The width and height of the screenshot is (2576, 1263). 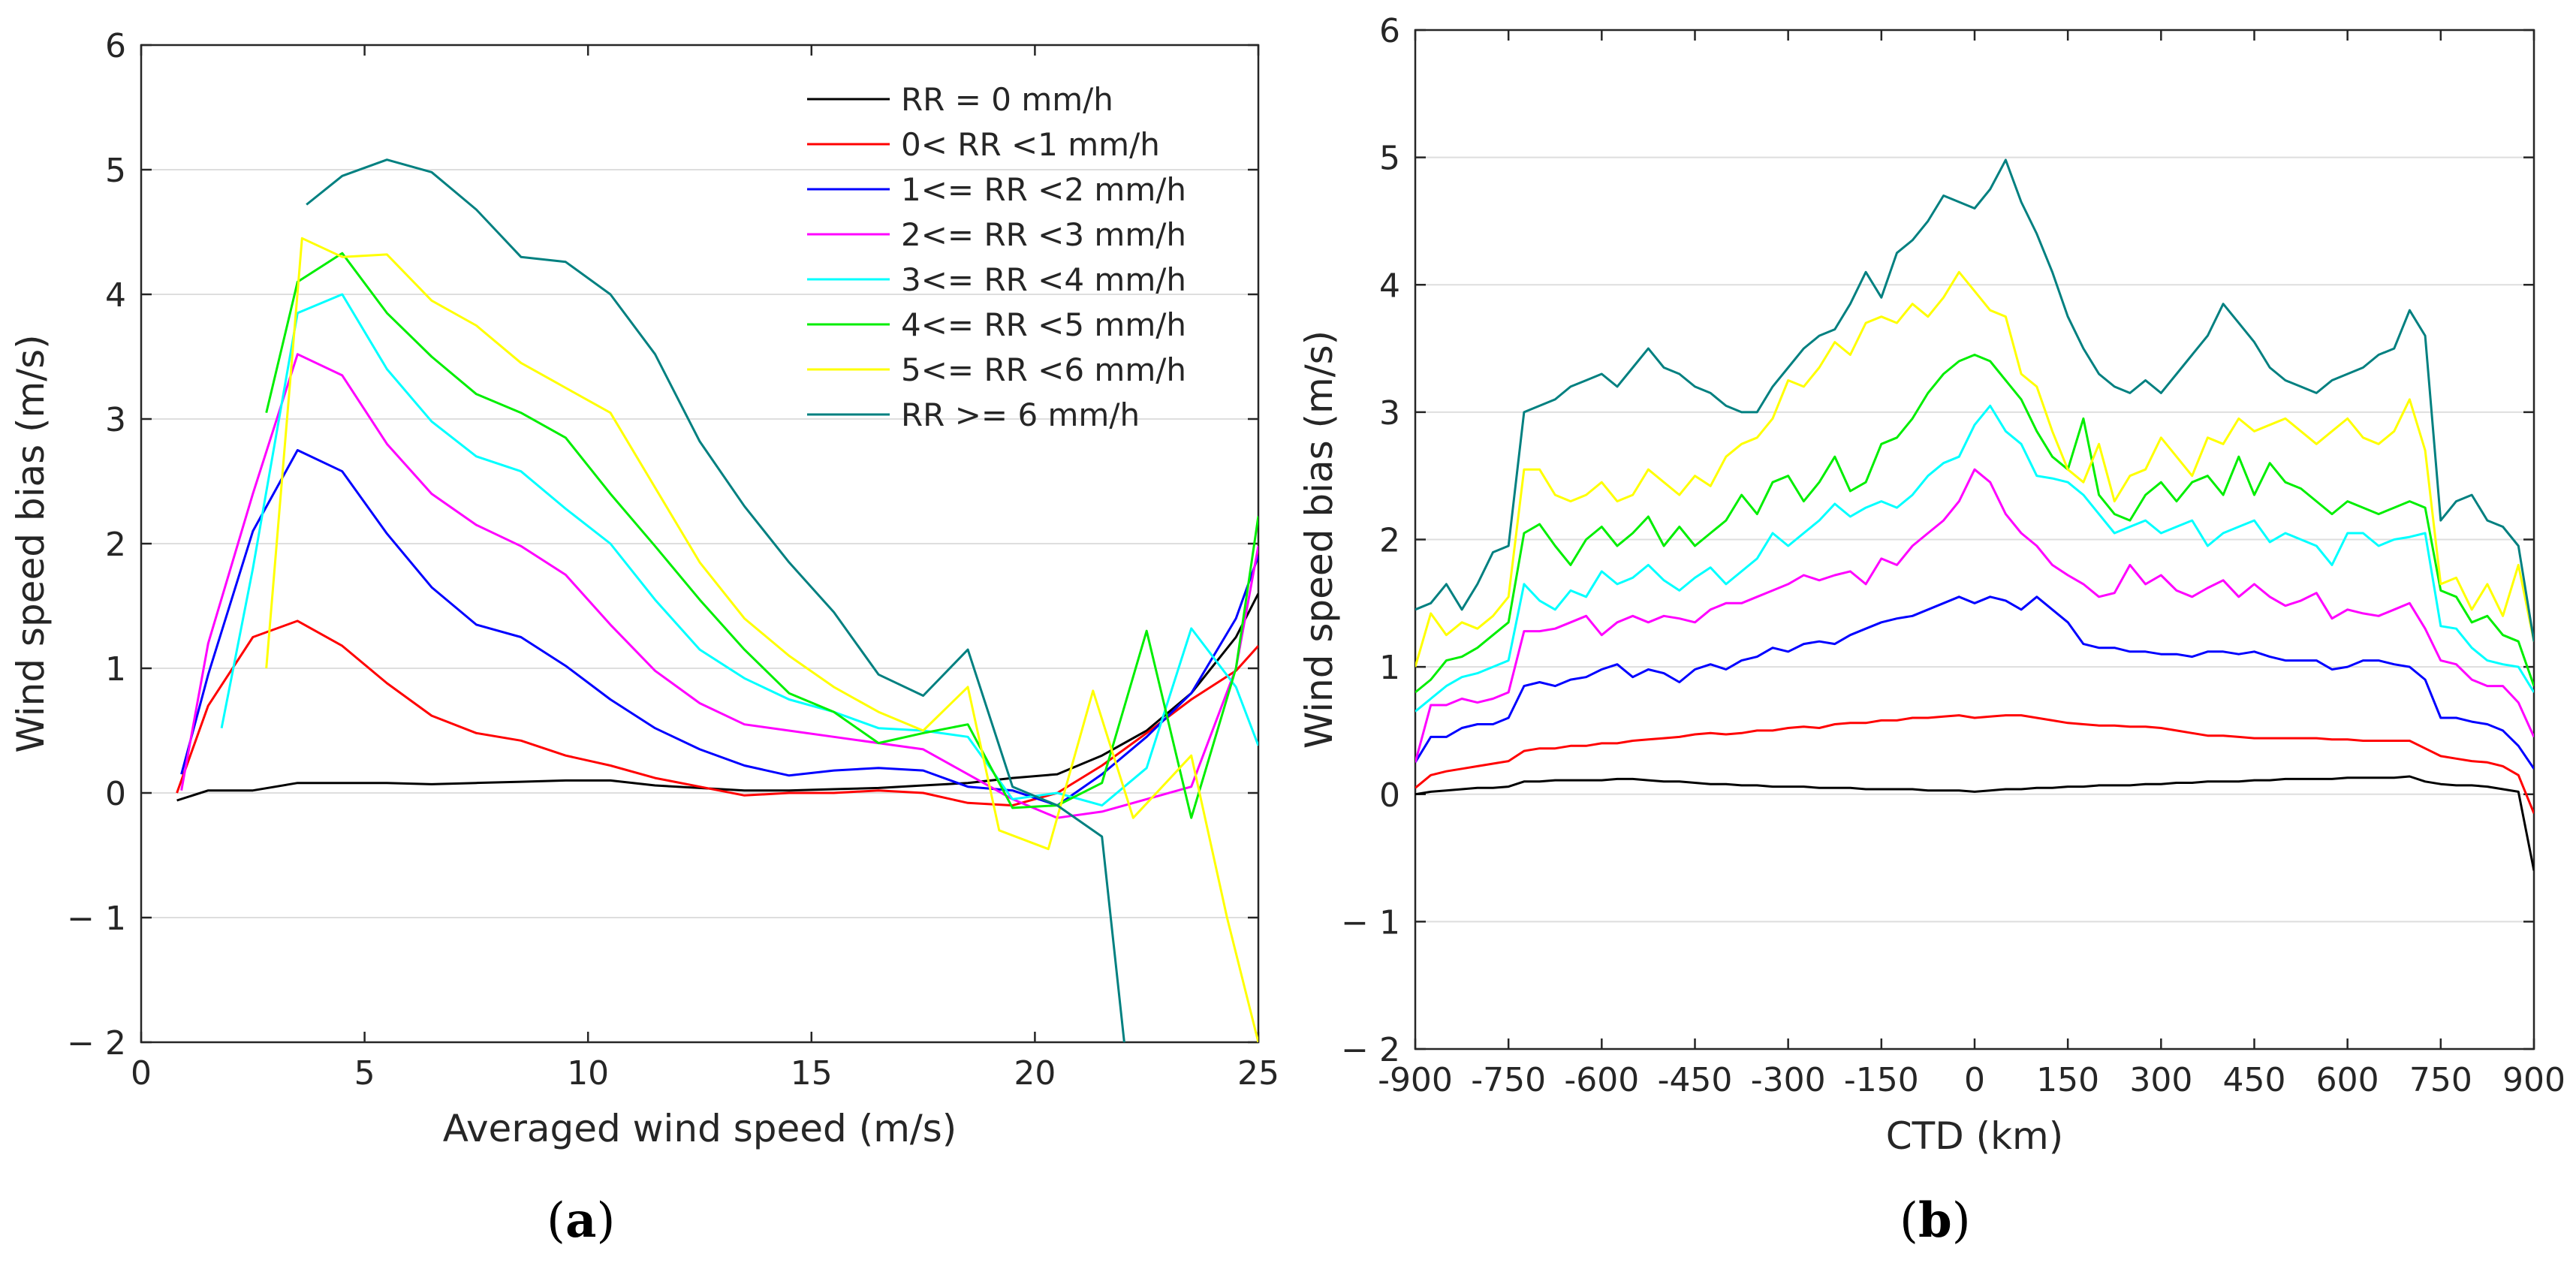 What do you see at coordinates (31, 543) in the screenshot?
I see `y-axis-label-a: Wind speed bias (m/s)` at bounding box center [31, 543].